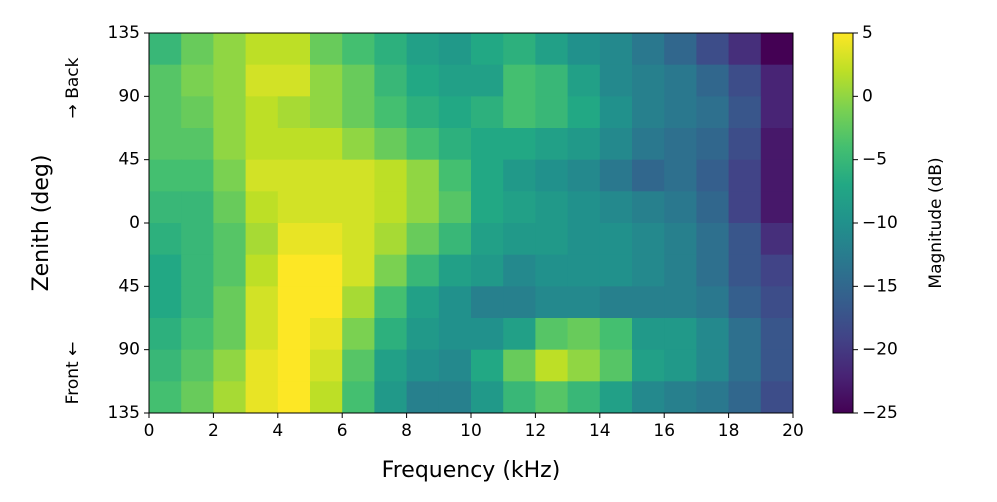 The height and width of the screenshot is (502, 997). I want to click on colorbar-tick-label: −10, so click(880, 223).